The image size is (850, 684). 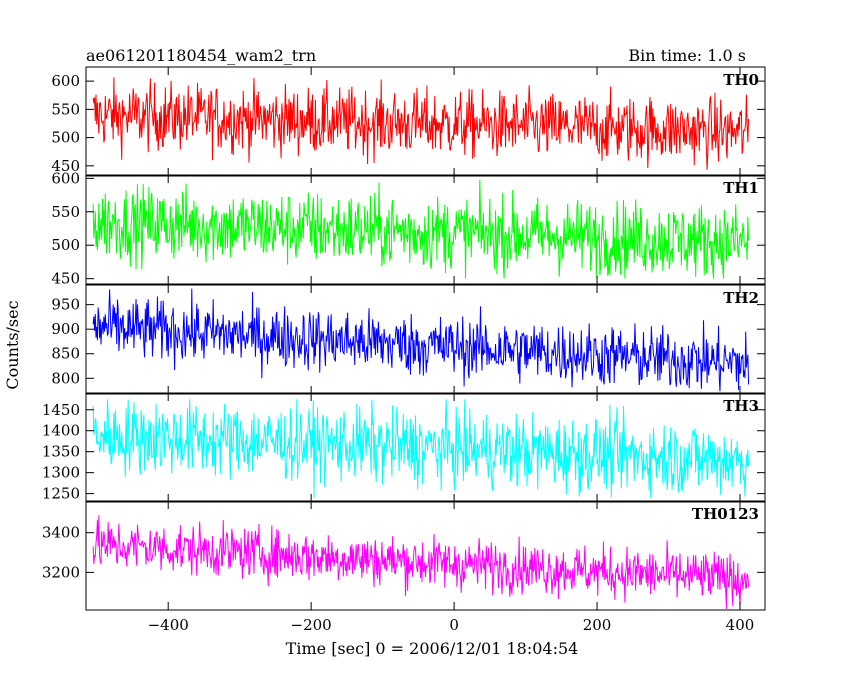 I want to click on panel-label: TH3, so click(x=741, y=406).